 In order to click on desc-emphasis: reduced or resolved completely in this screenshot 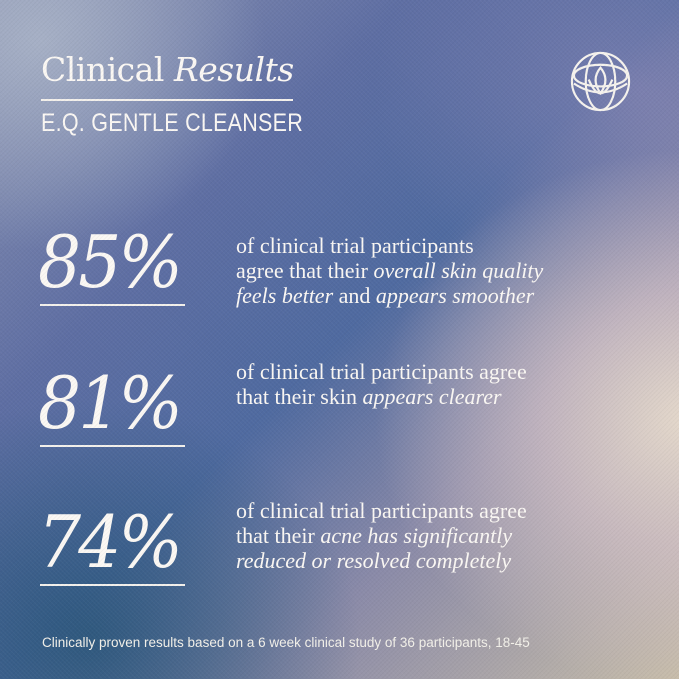, I will do `click(374, 560)`.